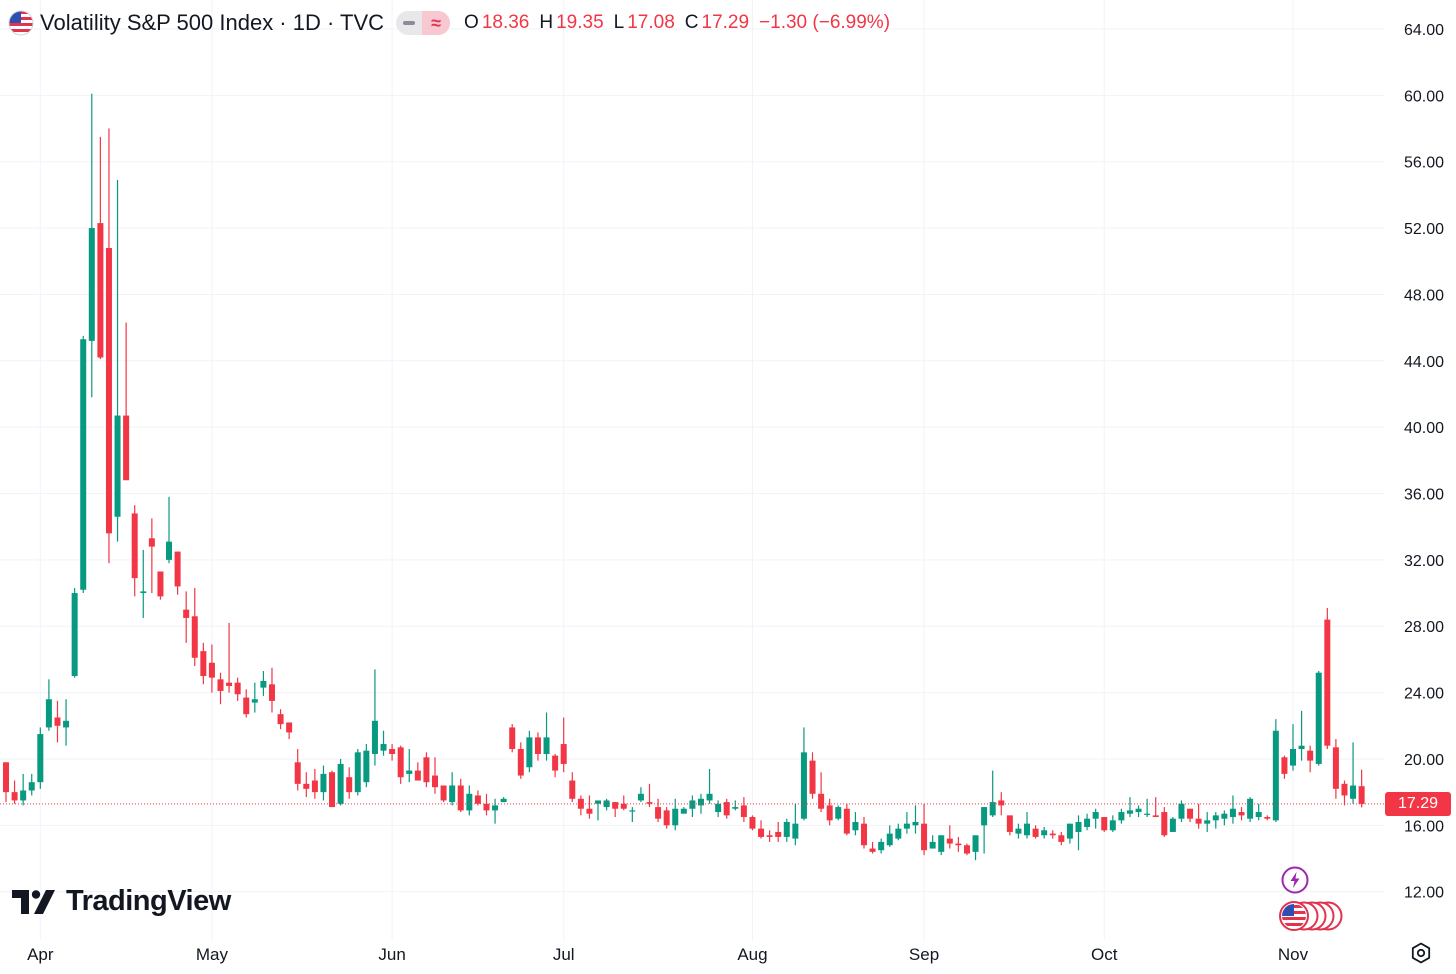 The width and height of the screenshot is (1456, 974). Describe the element at coordinates (1424, 893) in the screenshot. I see `y-tick-label: 12.00` at that location.